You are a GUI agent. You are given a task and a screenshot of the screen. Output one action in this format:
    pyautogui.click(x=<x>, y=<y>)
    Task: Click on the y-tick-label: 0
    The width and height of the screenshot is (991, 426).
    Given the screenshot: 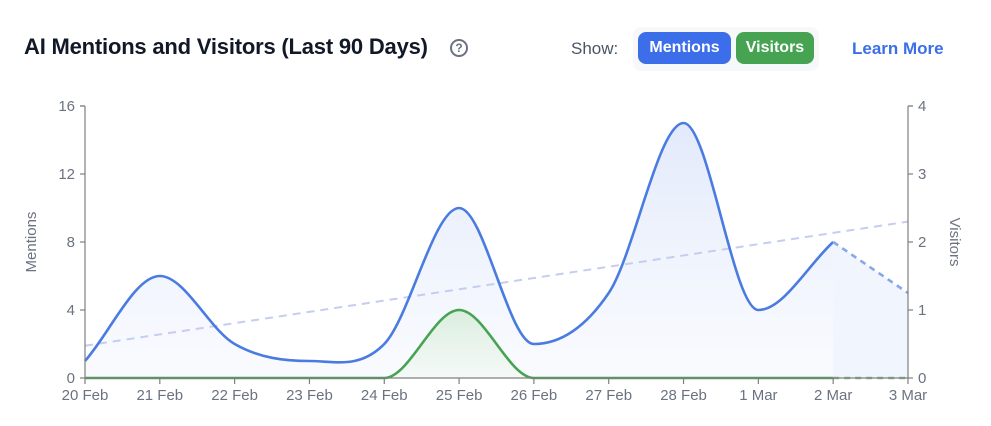 What is the action you would take?
    pyautogui.click(x=71, y=378)
    